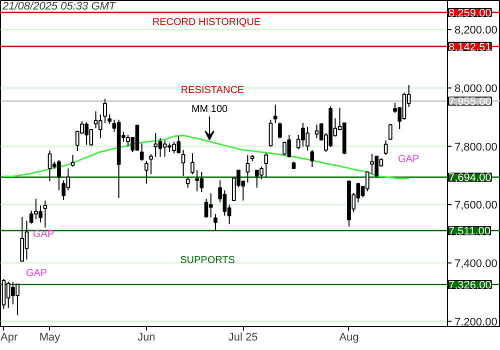 The image size is (500, 350). Describe the element at coordinates (476, 88) in the screenshot. I see `y-tick-label: 8,000.00` at that location.